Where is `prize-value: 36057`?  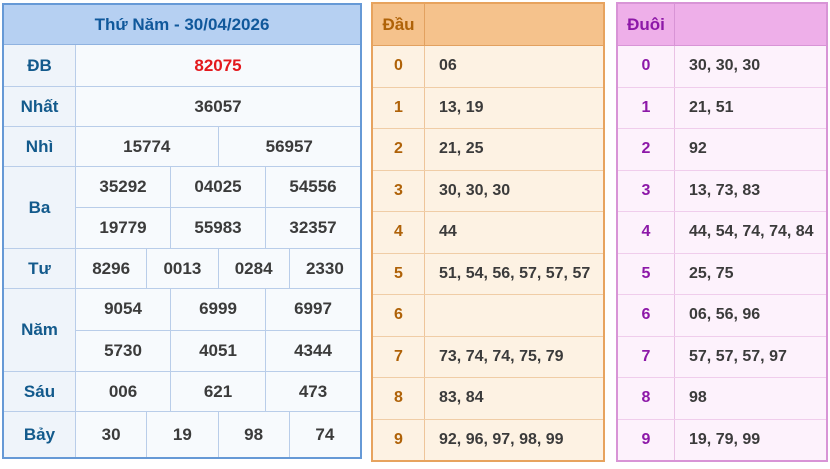
prize-value: 36057 is located at coordinates (218, 106).